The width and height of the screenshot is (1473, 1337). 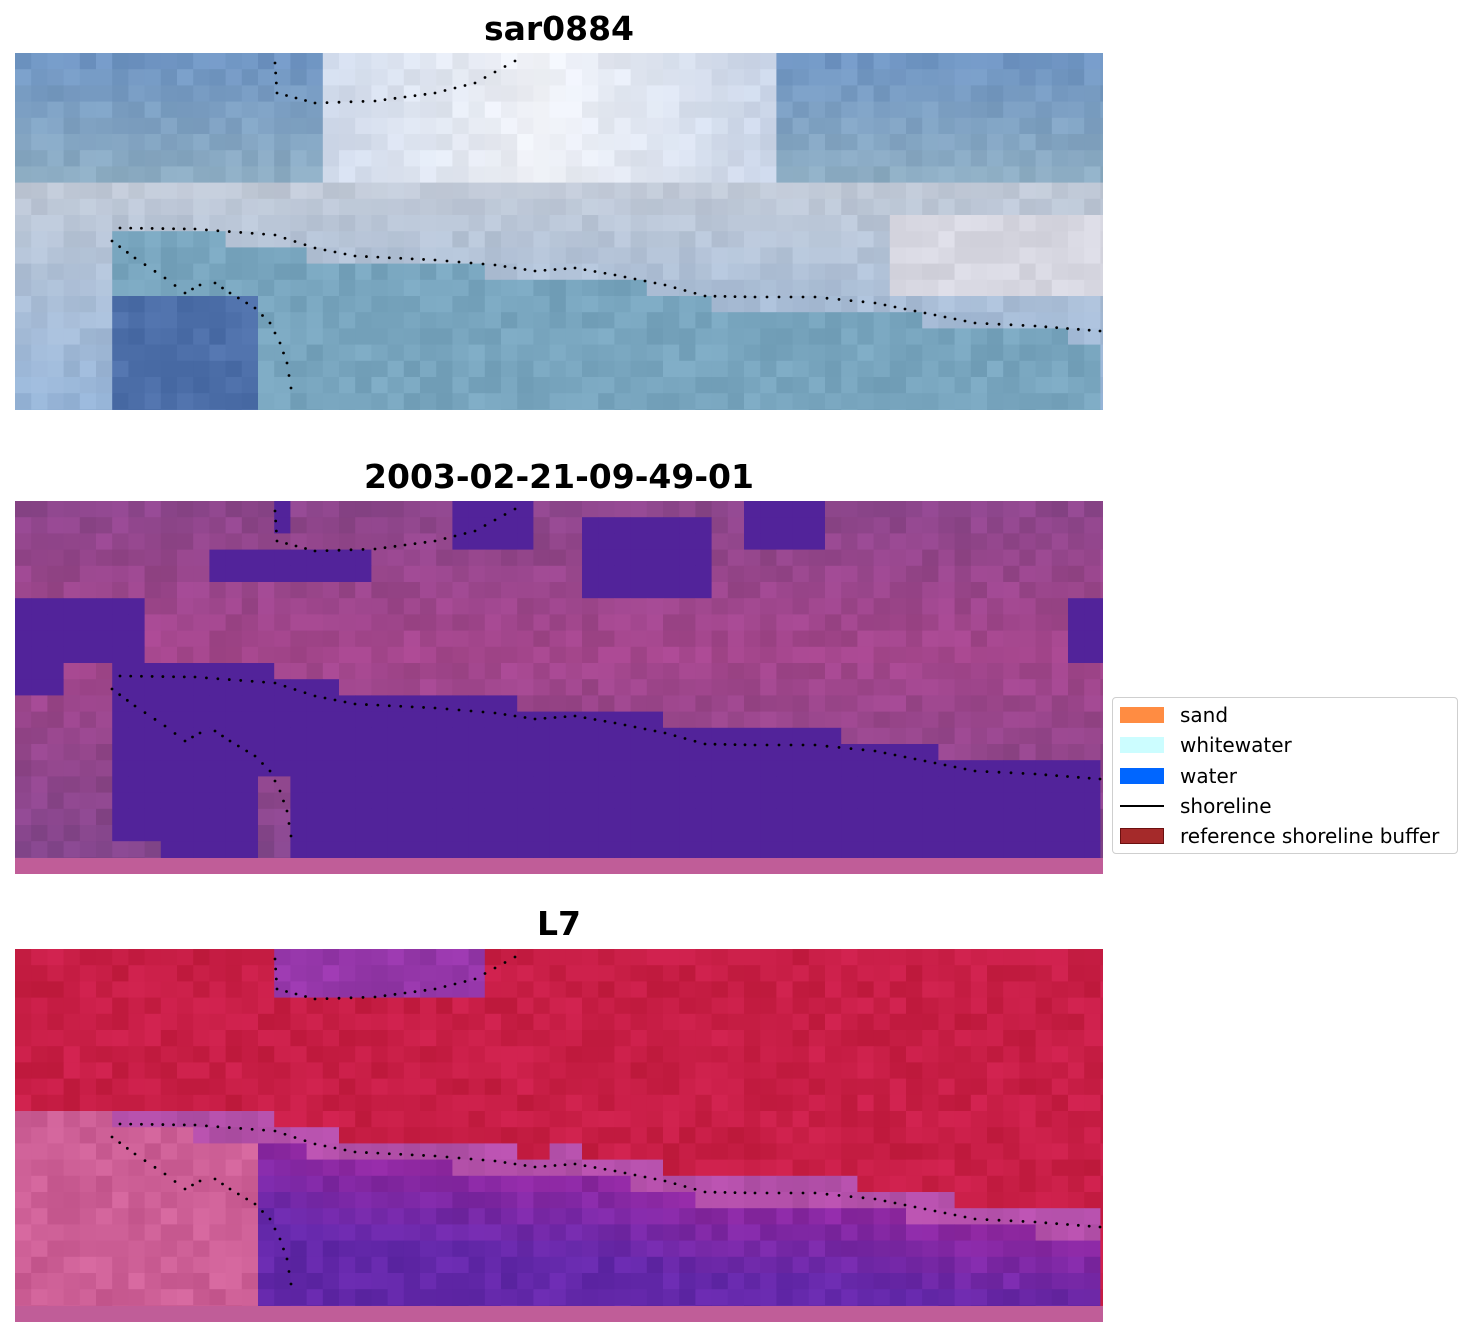 I want to click on panel-title-classified: 2003-02-21-09-49-01, so click(x=559, y=476).